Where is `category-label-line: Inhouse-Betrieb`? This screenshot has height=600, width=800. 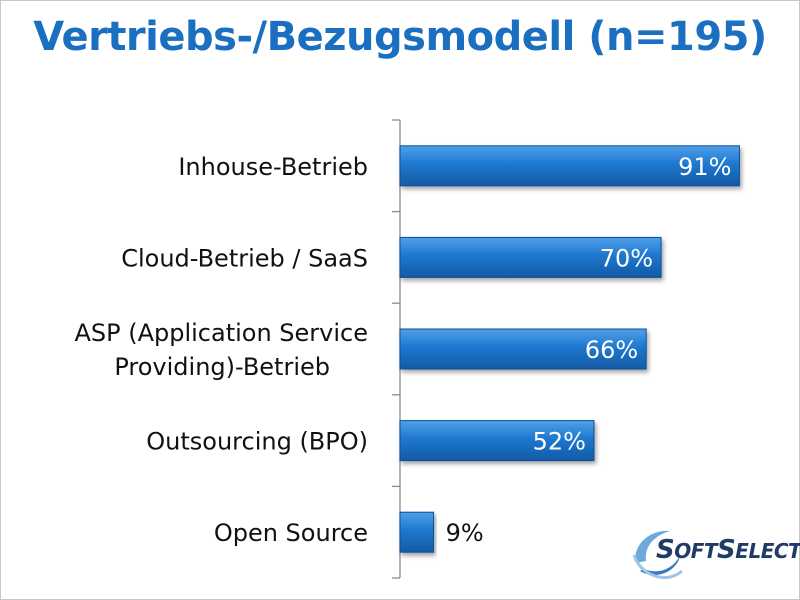
category-label-line: Inhouse-Betrieb is located at coordinates (273, 167).